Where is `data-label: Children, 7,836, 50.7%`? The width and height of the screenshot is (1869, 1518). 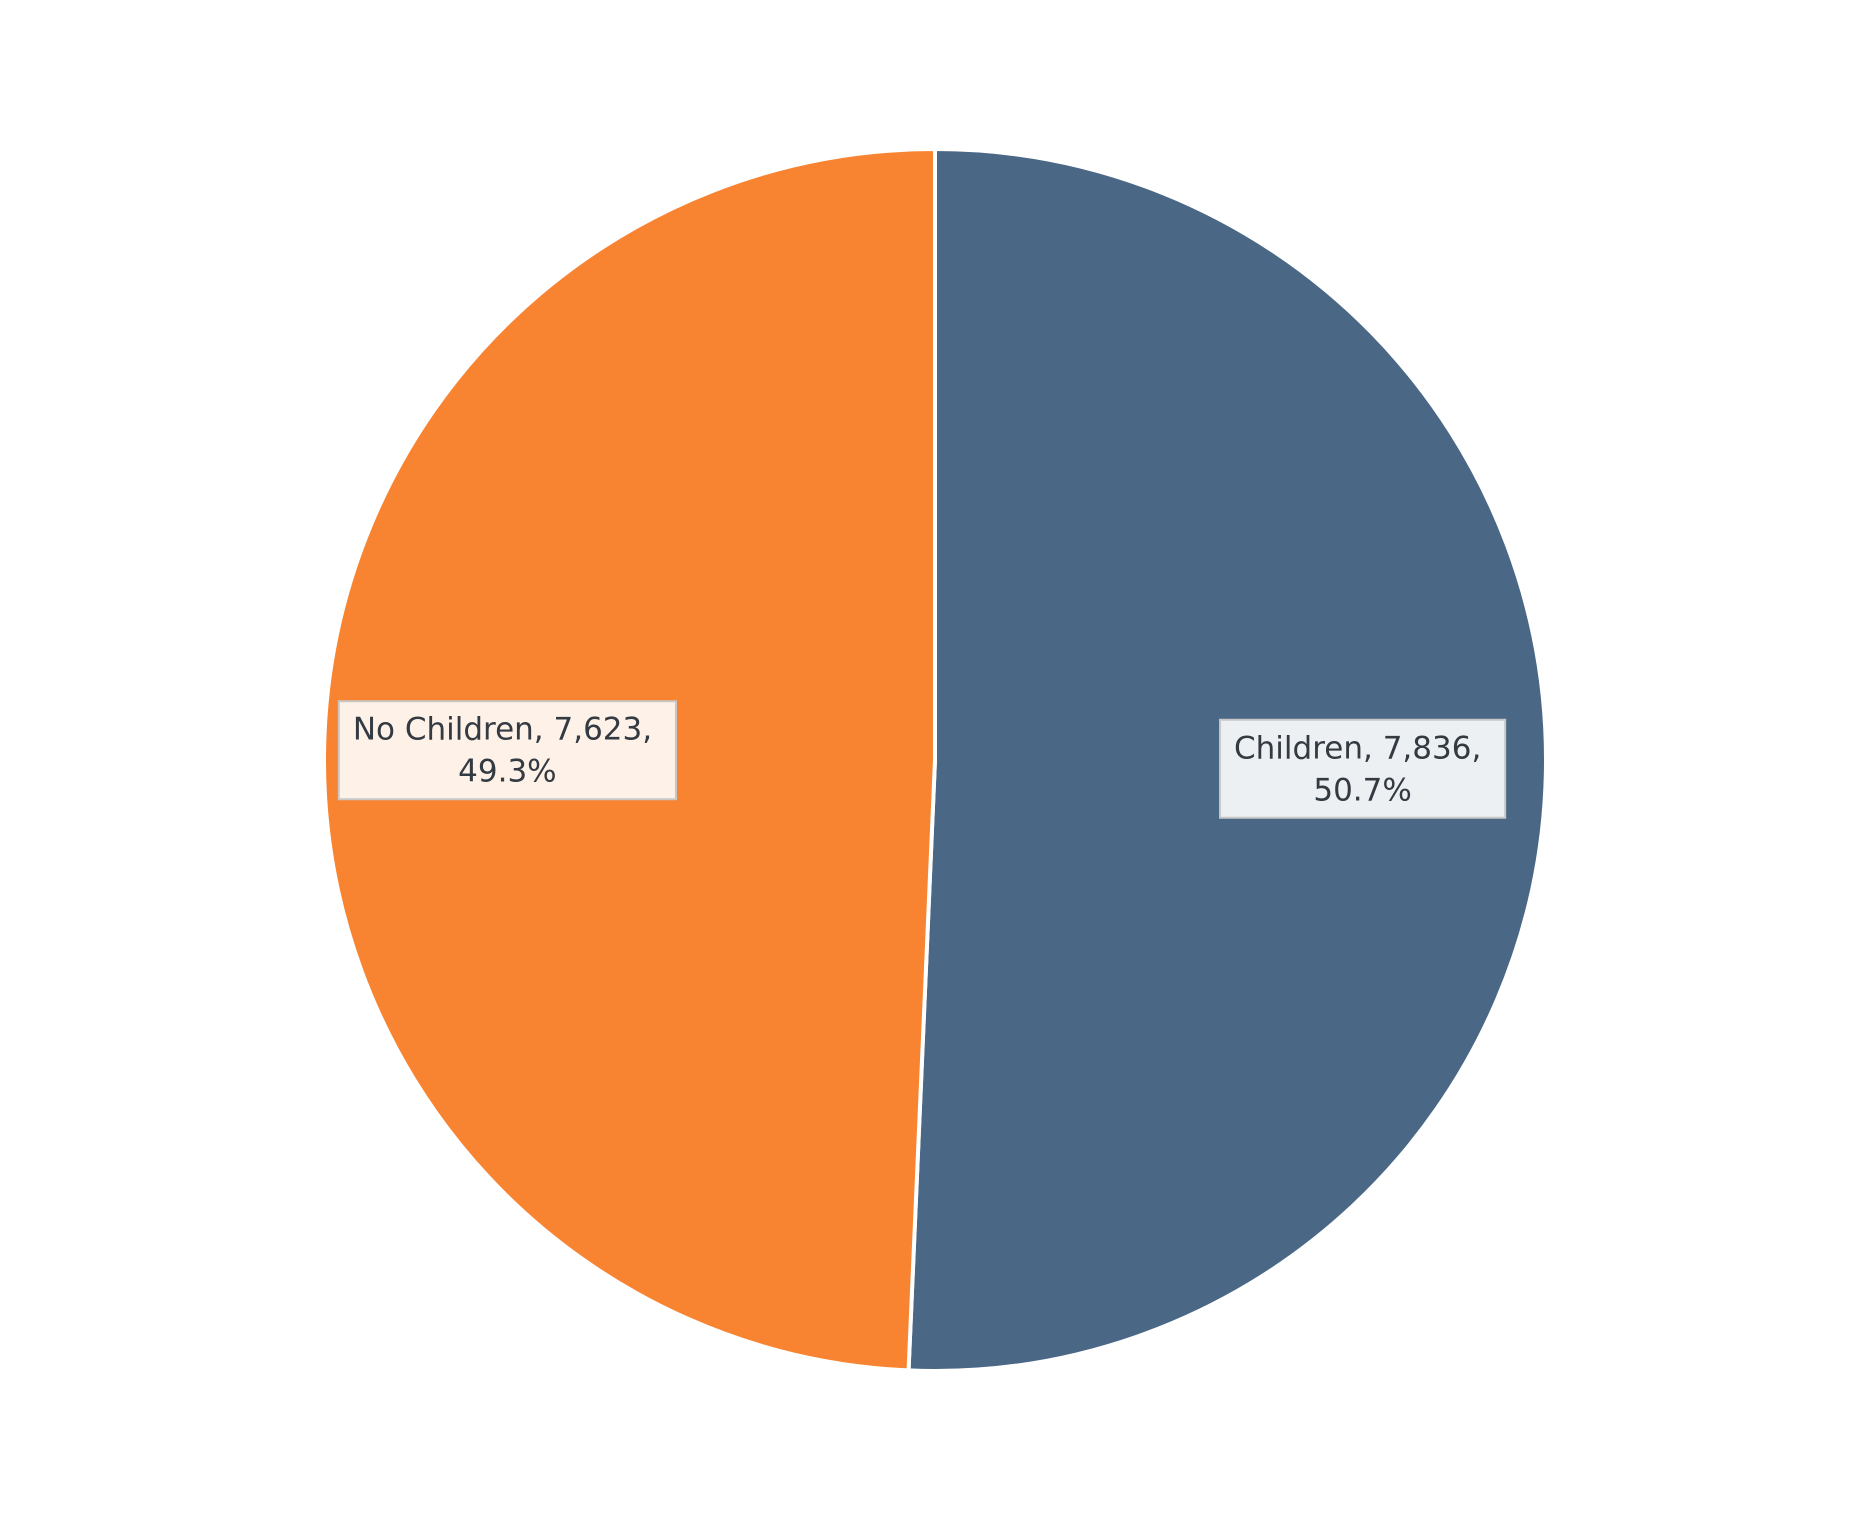 data-label: Children, 7,836, 50.7% is located at coordinates (1363, 768).